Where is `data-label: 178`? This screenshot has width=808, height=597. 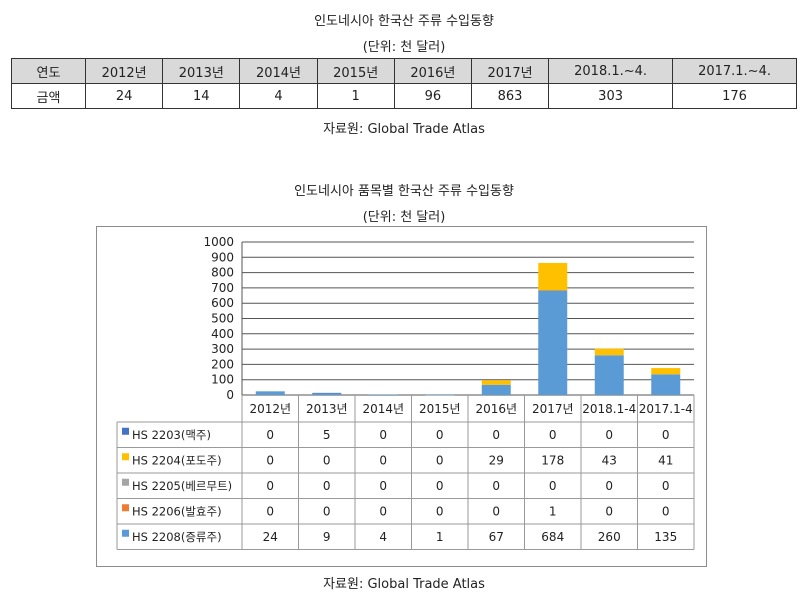 data-label: 178 is located at coordinates (552, 460).